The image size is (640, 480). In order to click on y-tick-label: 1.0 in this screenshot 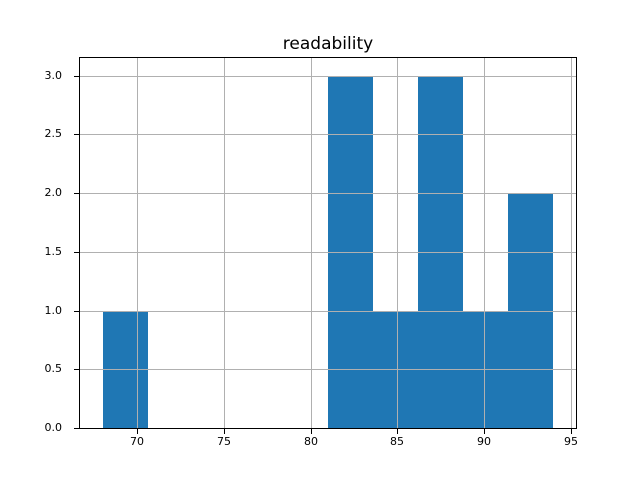, I will do `click(53, 310)`.